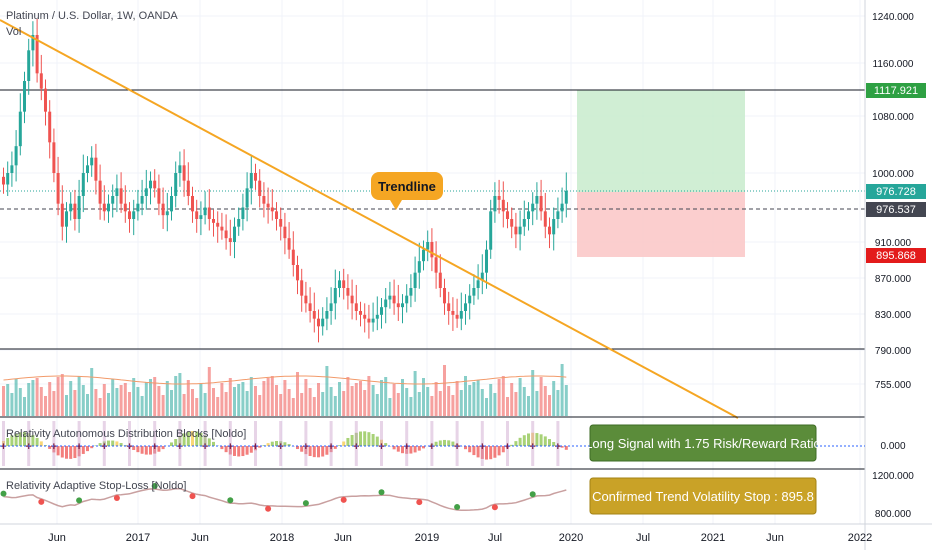 This screenshot has height=555, width=932. Describe the element at coordinates (92, 16) in the screenshot. I see `symbol-title: Platinum / U.S. Dollar, 1W, OANDA` at that location.